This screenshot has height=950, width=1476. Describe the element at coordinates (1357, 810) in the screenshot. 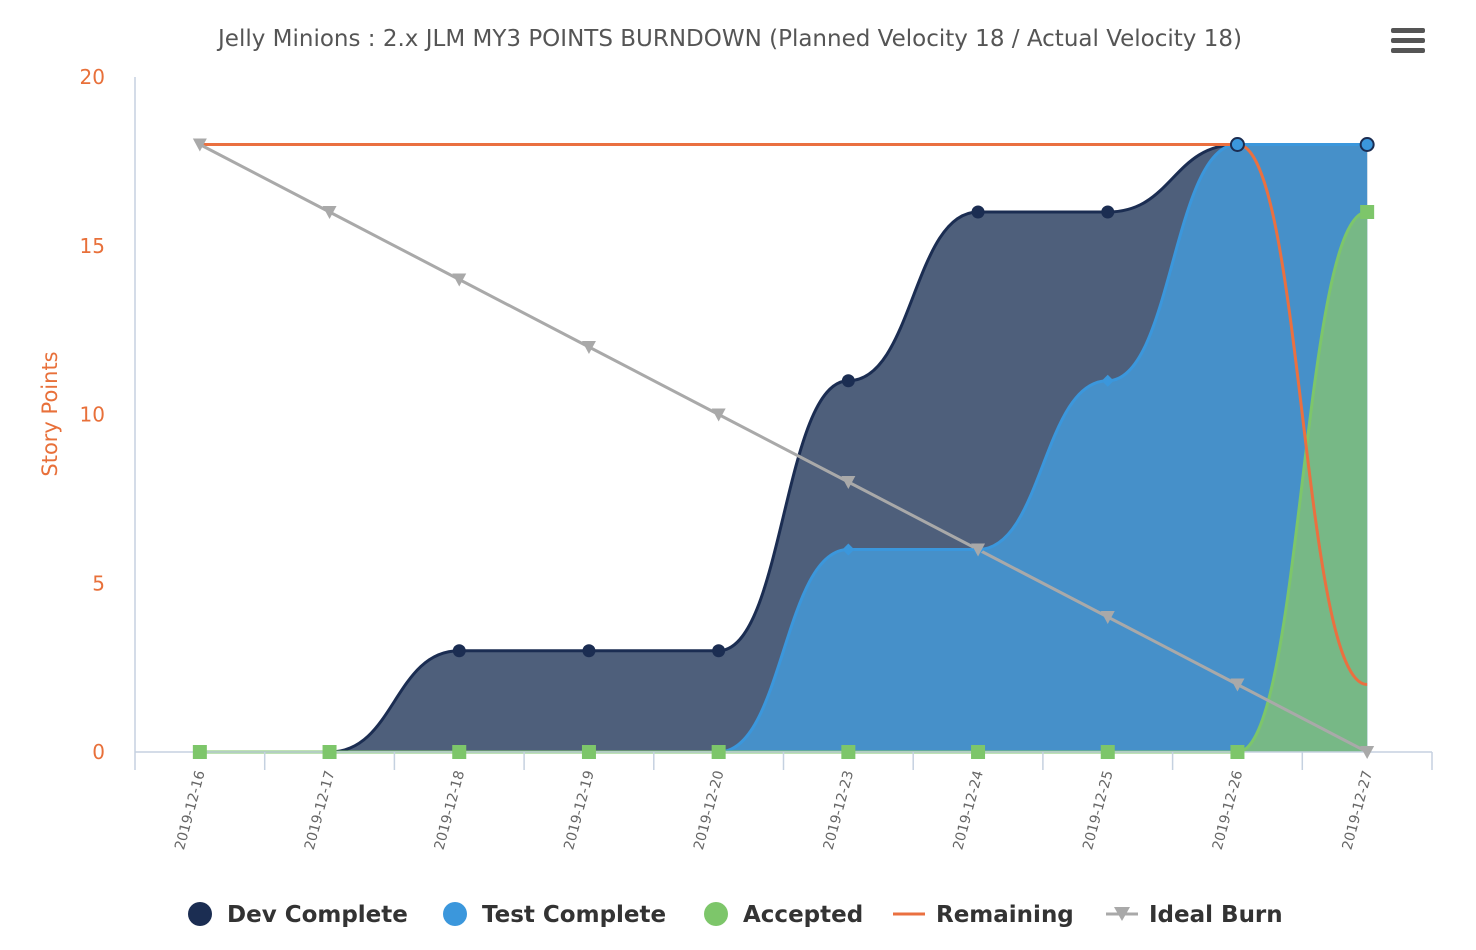

I see `x-tick-label: 2019-12-27` at that location.